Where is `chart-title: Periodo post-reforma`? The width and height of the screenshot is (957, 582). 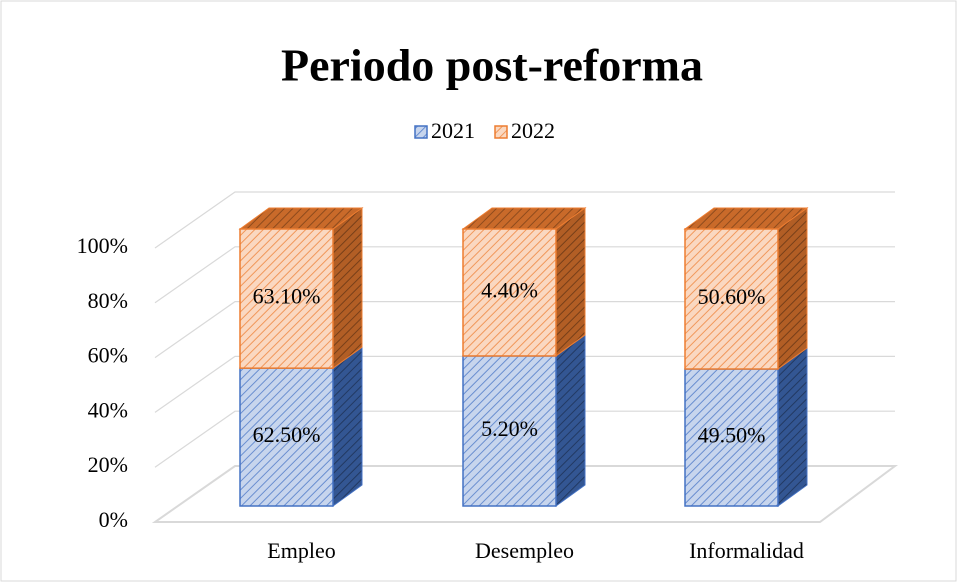 chart-title: Periodo post-reforma is located at coordinates (492, 65).